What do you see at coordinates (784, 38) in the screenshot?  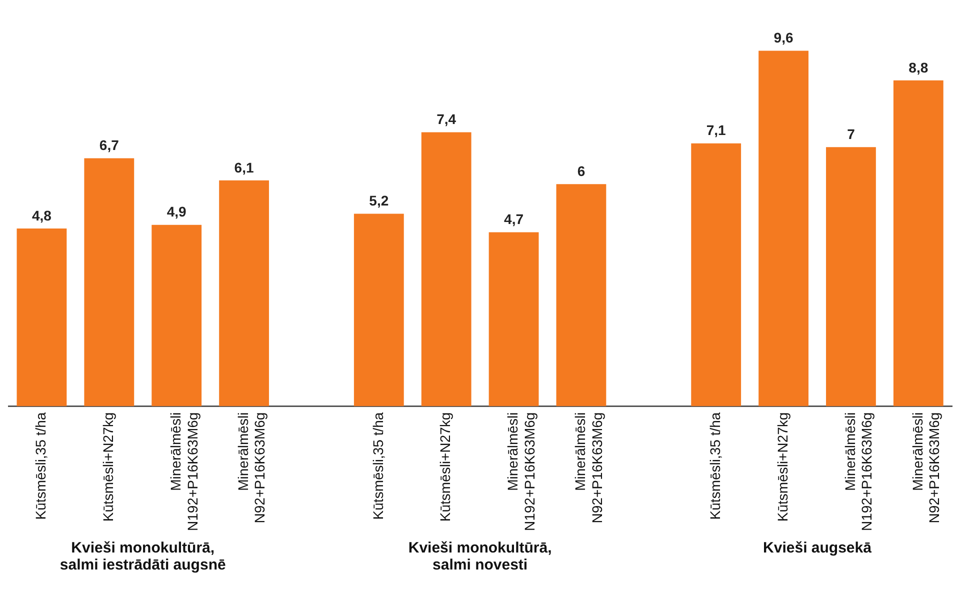 I see `data-label: 9,6` at bounding box center [784, 38].